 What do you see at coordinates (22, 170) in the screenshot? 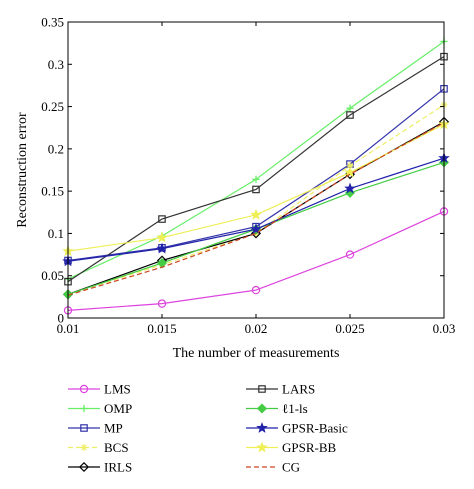
I see `y-axis-label: Reconstruction error` at bounding box center [22, 170].